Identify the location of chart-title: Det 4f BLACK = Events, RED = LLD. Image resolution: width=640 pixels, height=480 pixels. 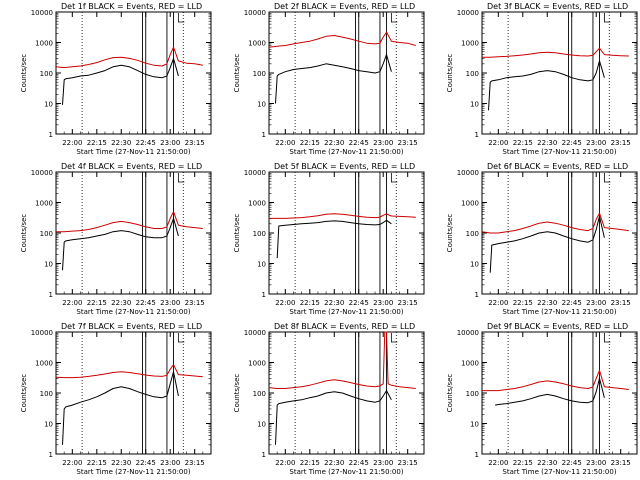
(131, 166).